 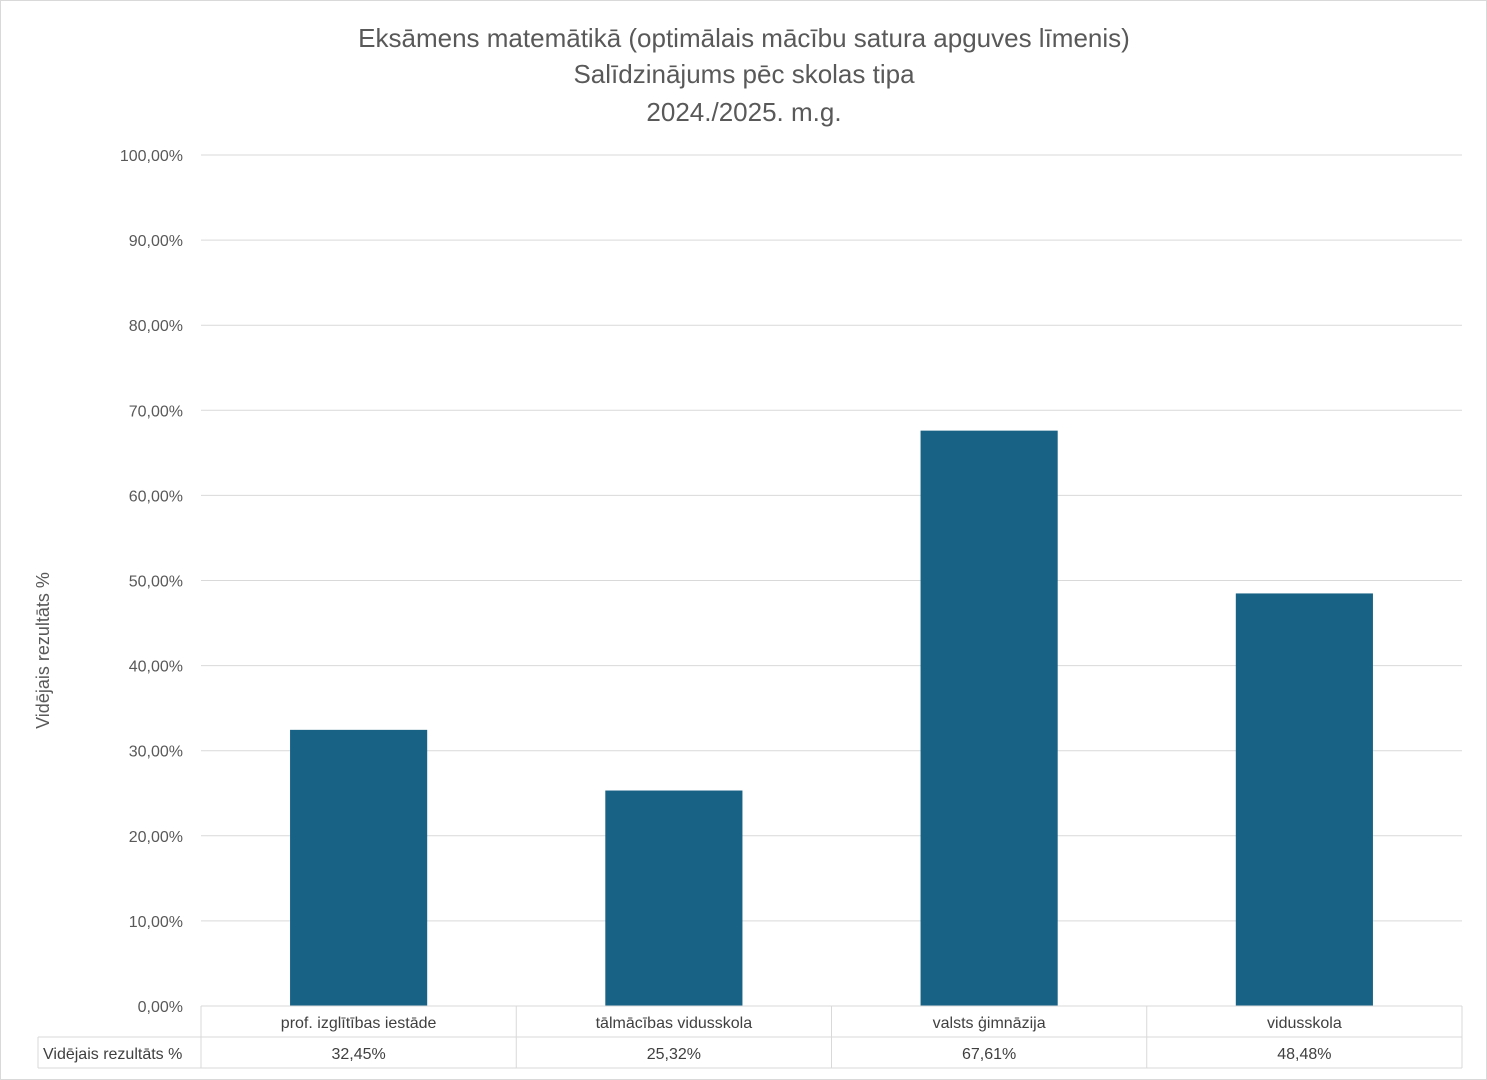 What do you see at coordinates (744, 74) in the screenshot?
I see `chart-title-line: Salīdzinājums pēc skolas tipa` at bounding box center [744, 74].